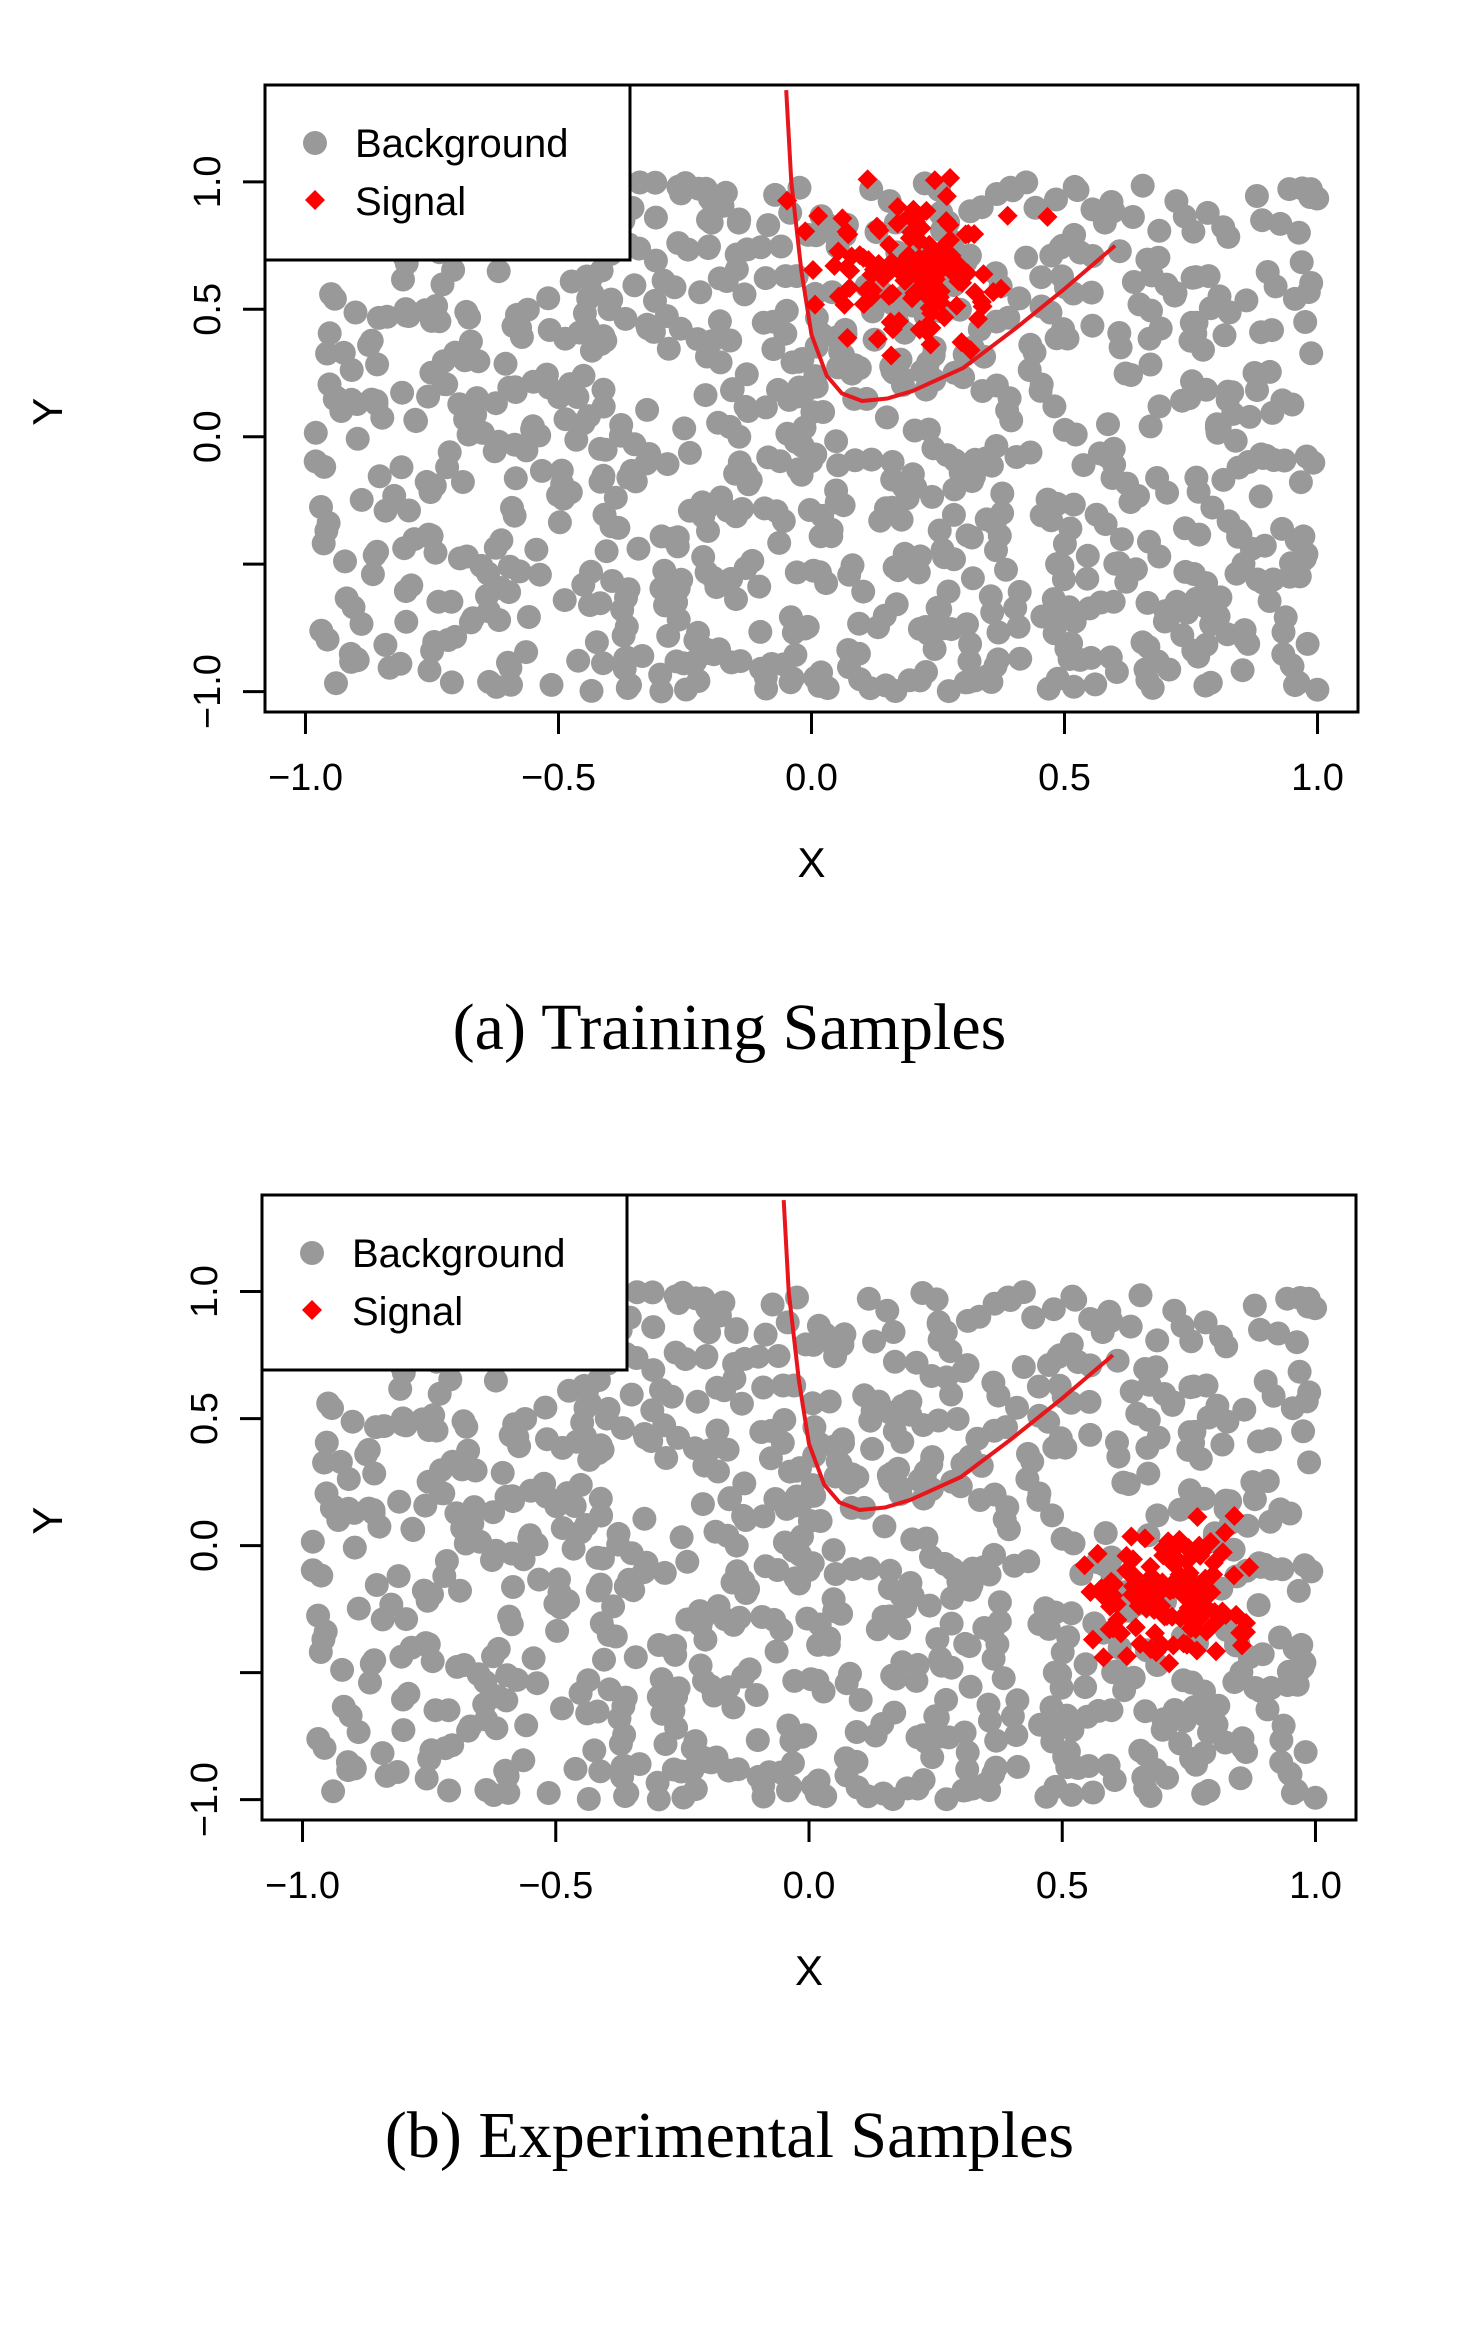 The image size is (1459, 2326). What do you see at coordinates (1062, 1886) in the screenshot?
I see `x-tick-label: 0.5` at bounding box center [1062, 1886].